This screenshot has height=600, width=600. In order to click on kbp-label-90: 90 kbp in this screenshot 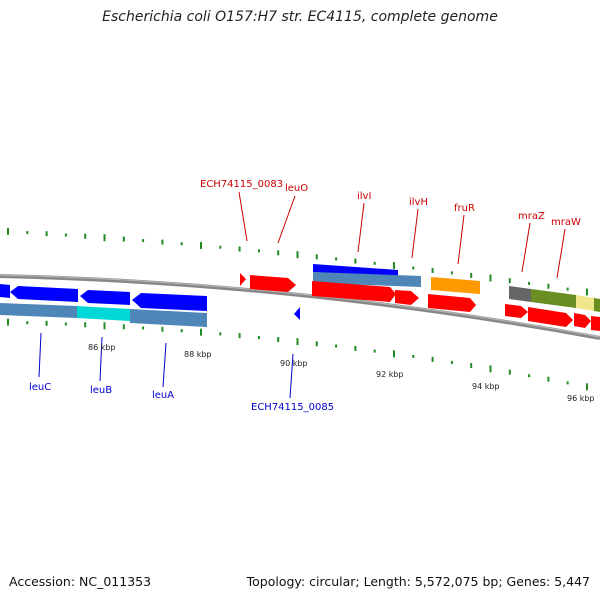, I will do `click(294, 363)`.